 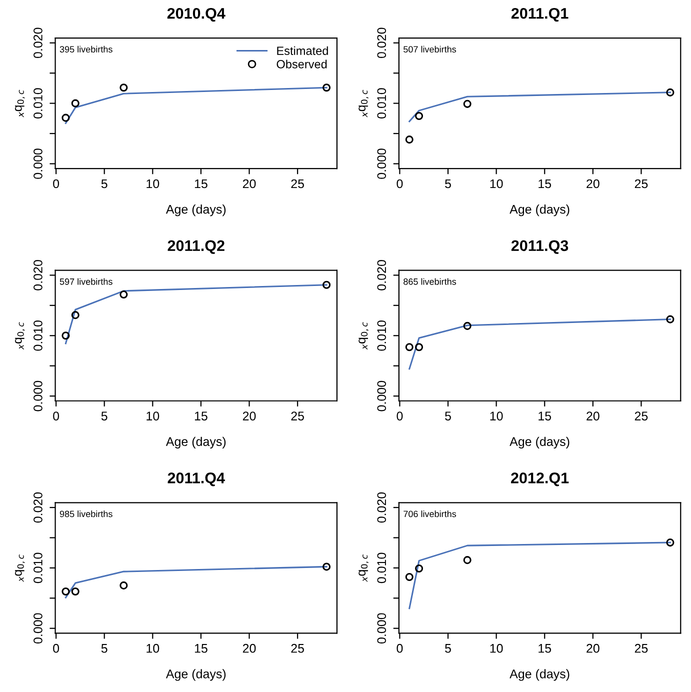 What do you see at coordinates (302, 50) in the screenshot?
I see `legend-label: Estimated` at bounding box center [302, 50].